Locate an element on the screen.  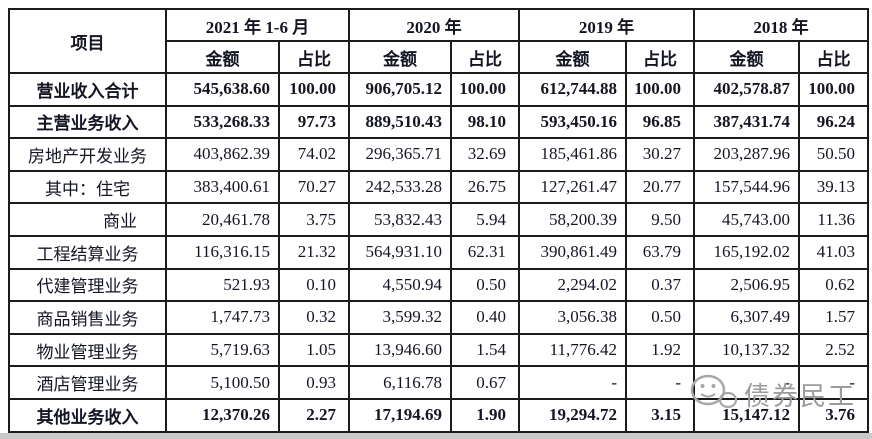
cell-value: 5,100.50 is located at coordinates (222, 382).